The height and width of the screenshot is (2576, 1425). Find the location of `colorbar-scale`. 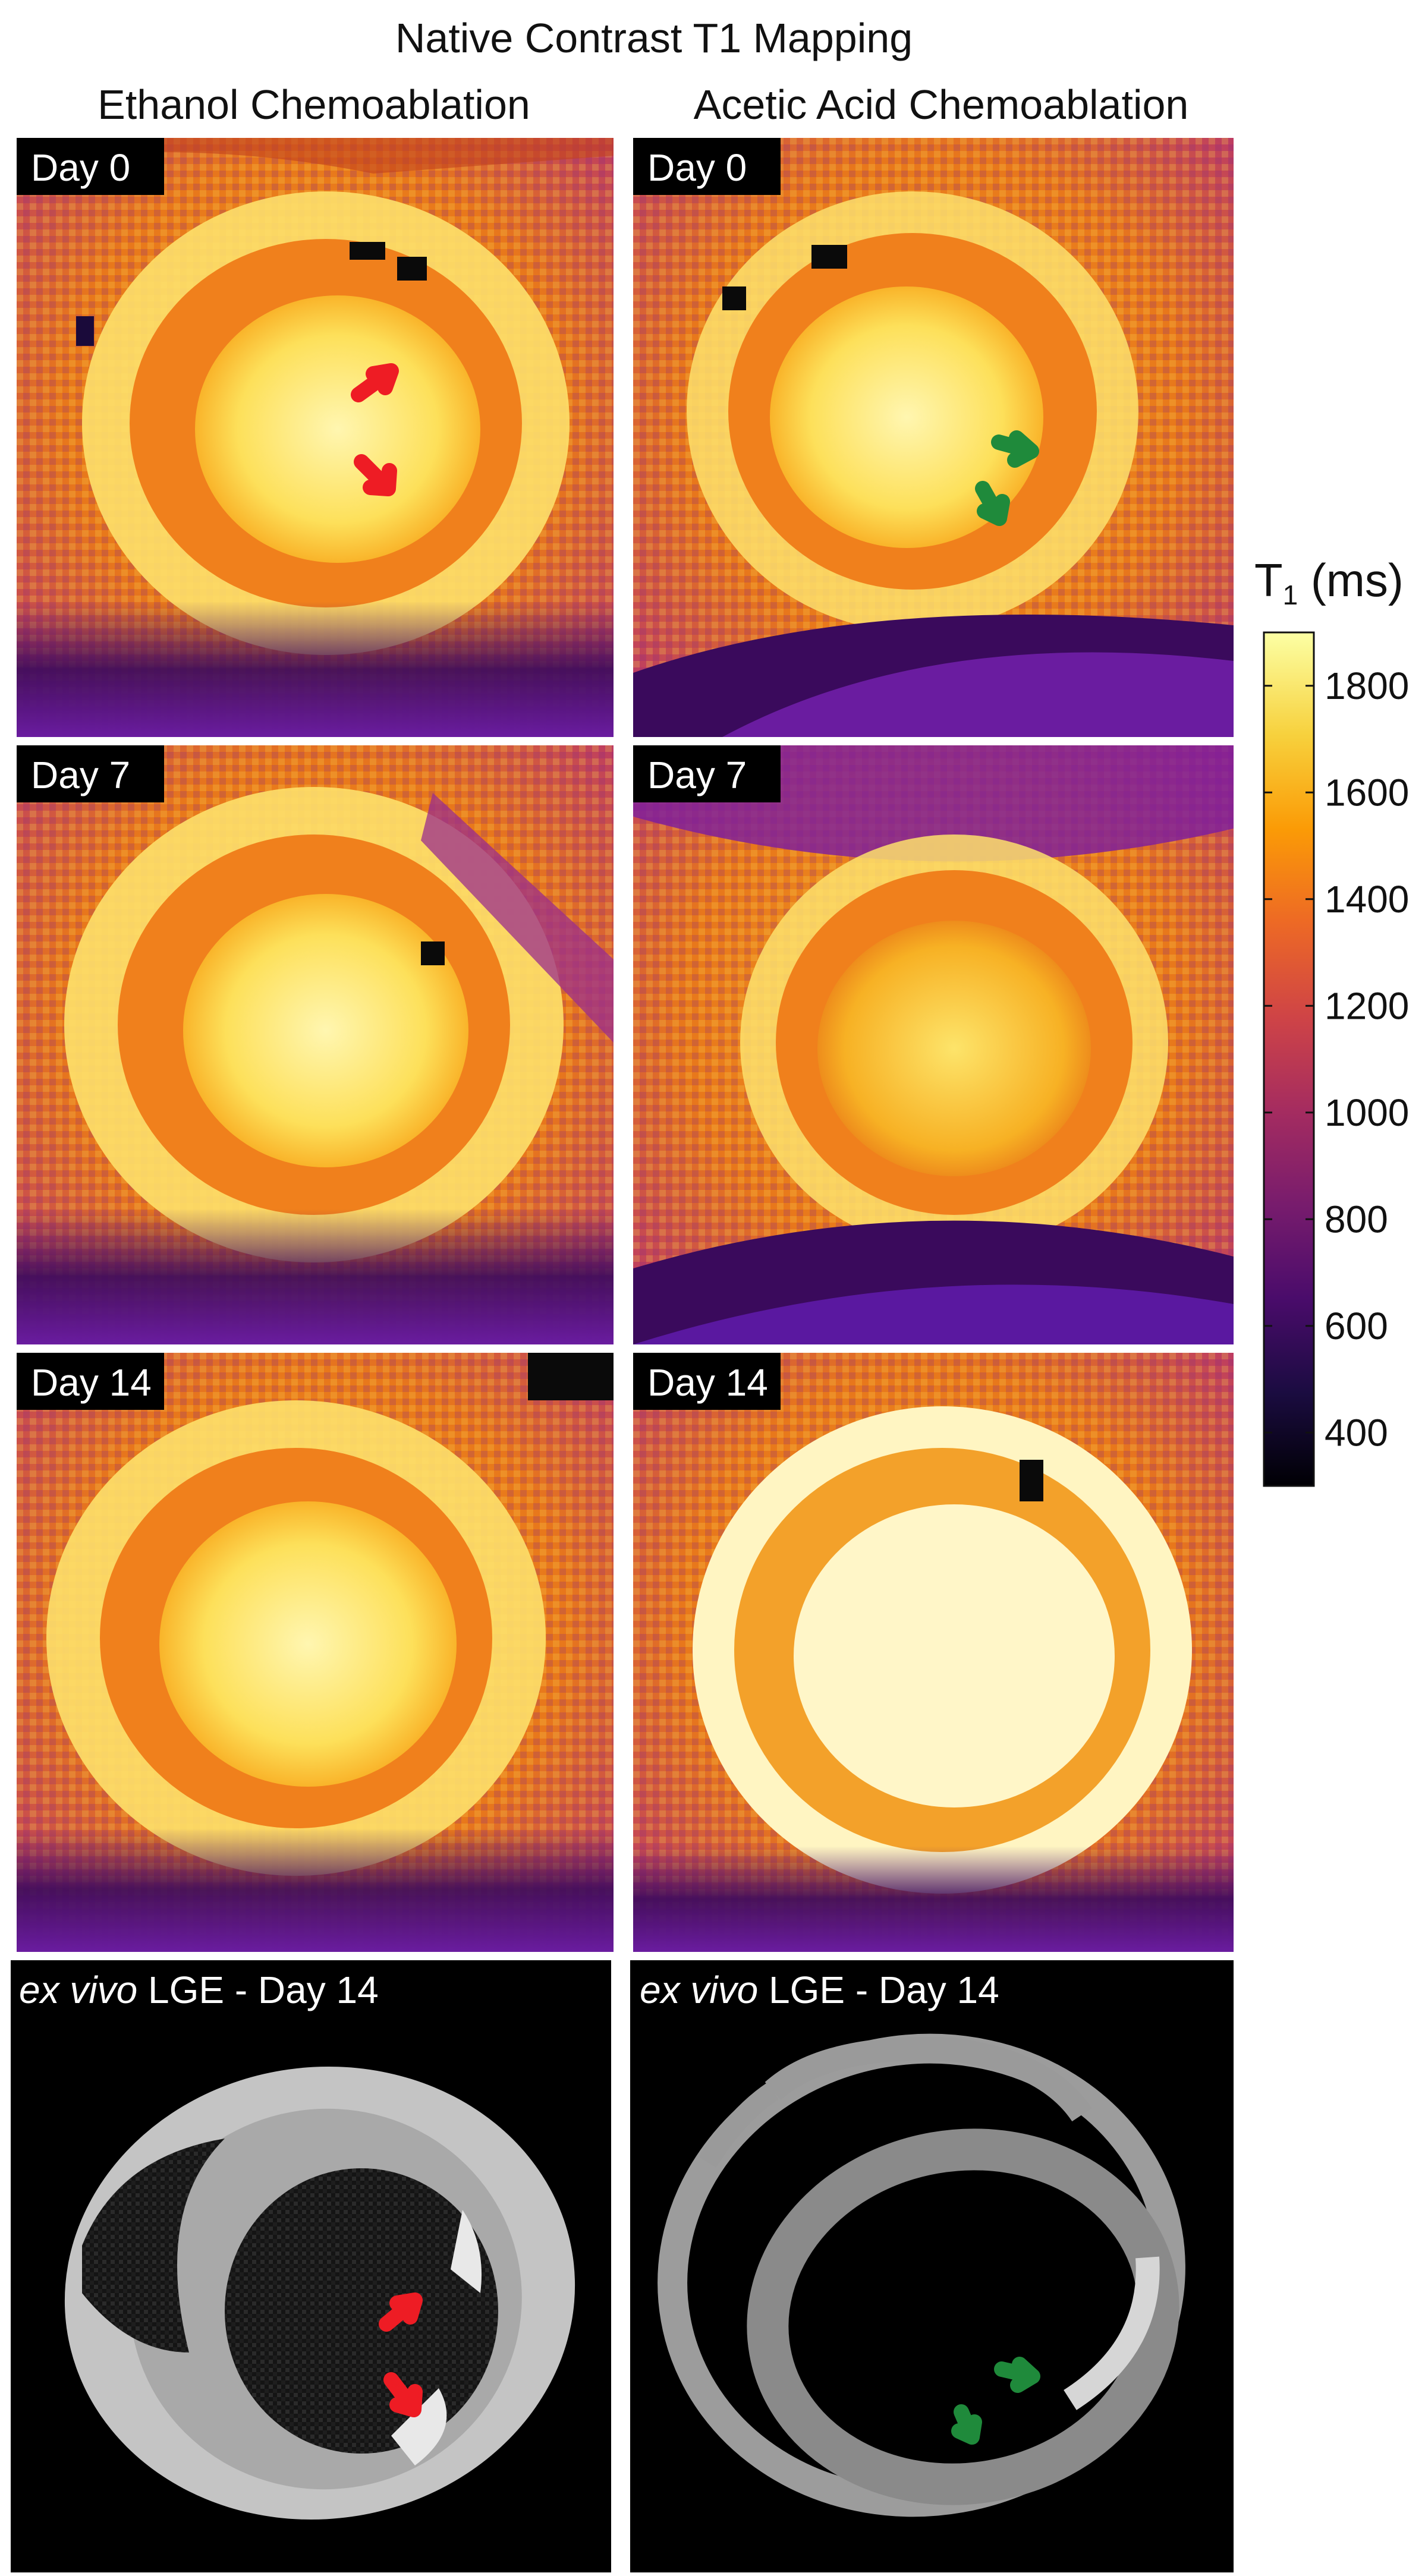

colorbar-scale is located at coordinates (1289, 1059).